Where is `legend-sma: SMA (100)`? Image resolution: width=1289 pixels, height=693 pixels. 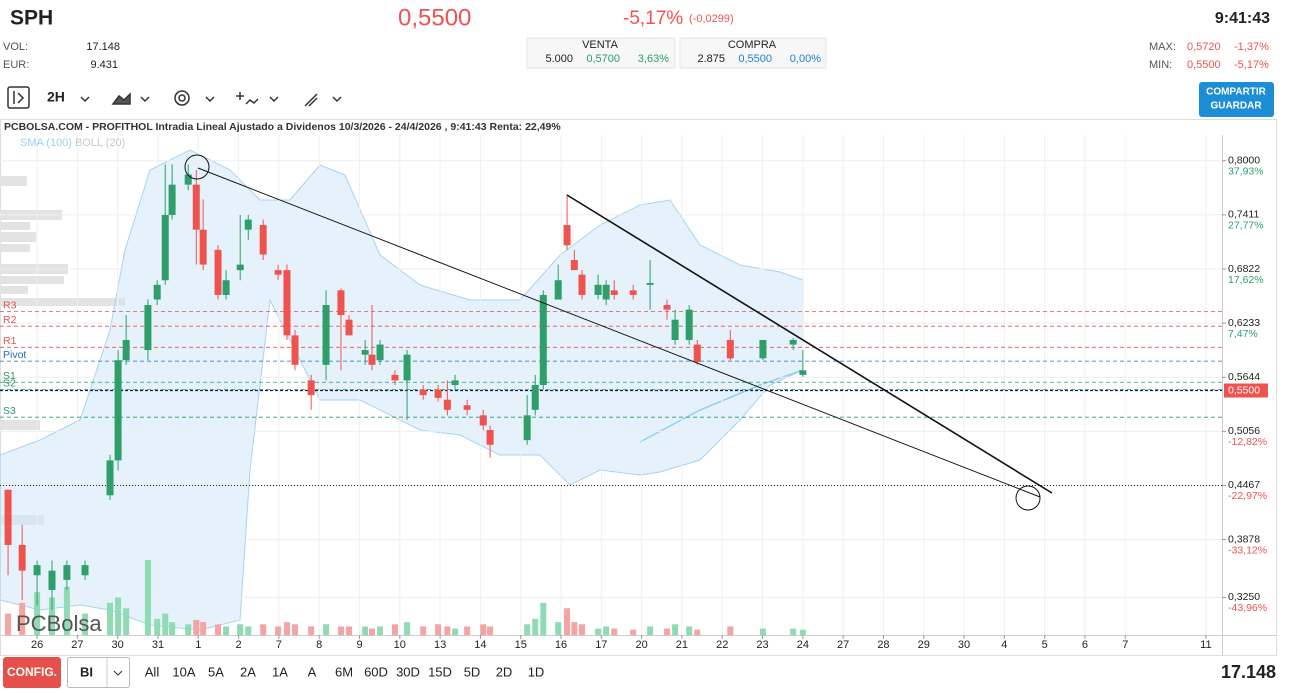 legend-sma: SMA (100) is located at coordinates (46, 143).